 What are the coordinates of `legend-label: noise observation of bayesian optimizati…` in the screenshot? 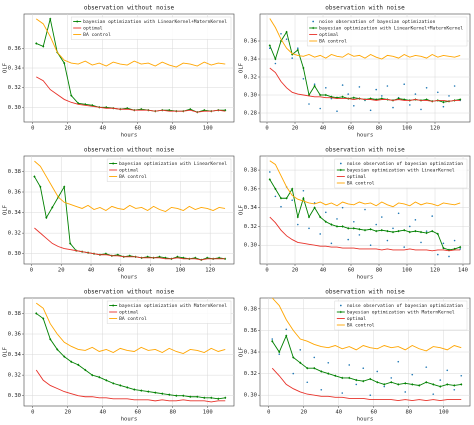 It's located at (405, 306).